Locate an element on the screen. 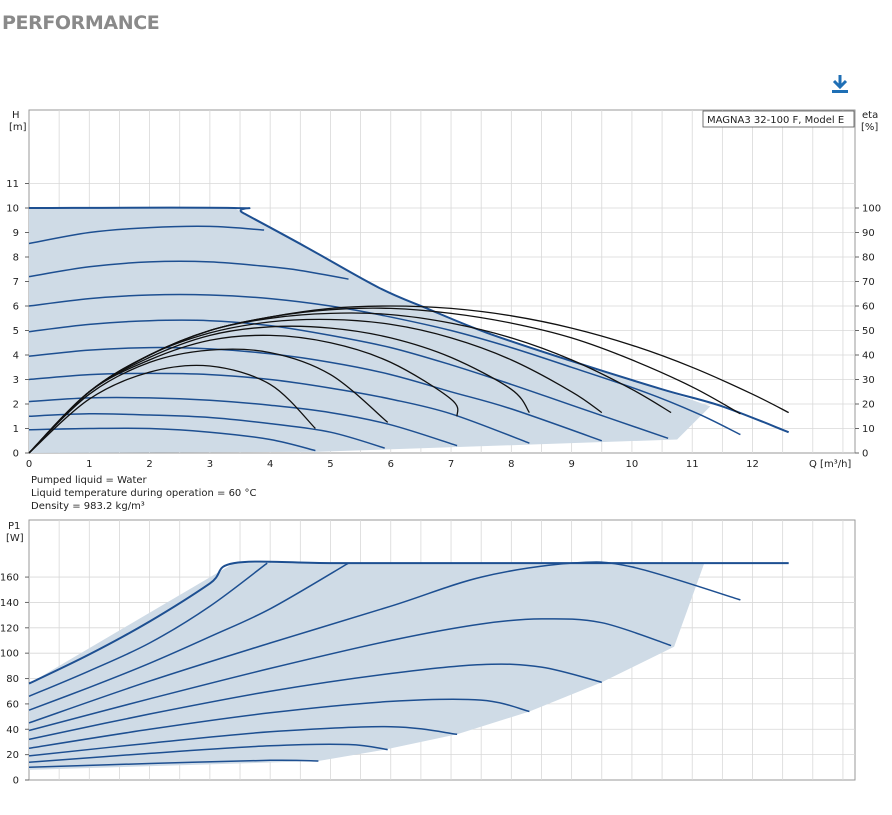  download-icon is located at coordinates (840, 84).